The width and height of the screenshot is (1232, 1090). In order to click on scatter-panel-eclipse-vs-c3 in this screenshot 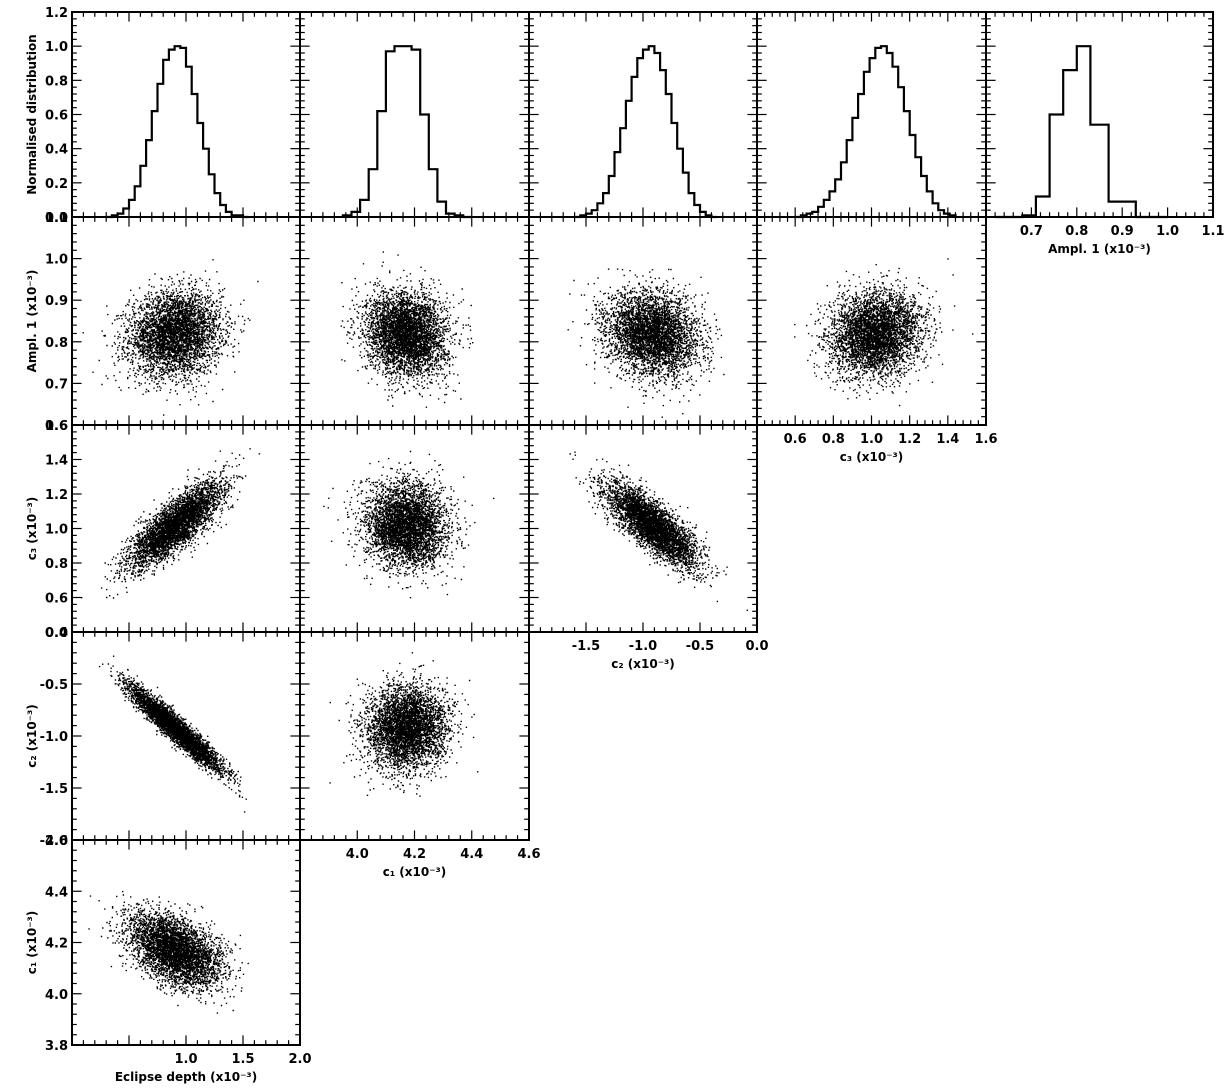, I will do `click(186, 528)`.